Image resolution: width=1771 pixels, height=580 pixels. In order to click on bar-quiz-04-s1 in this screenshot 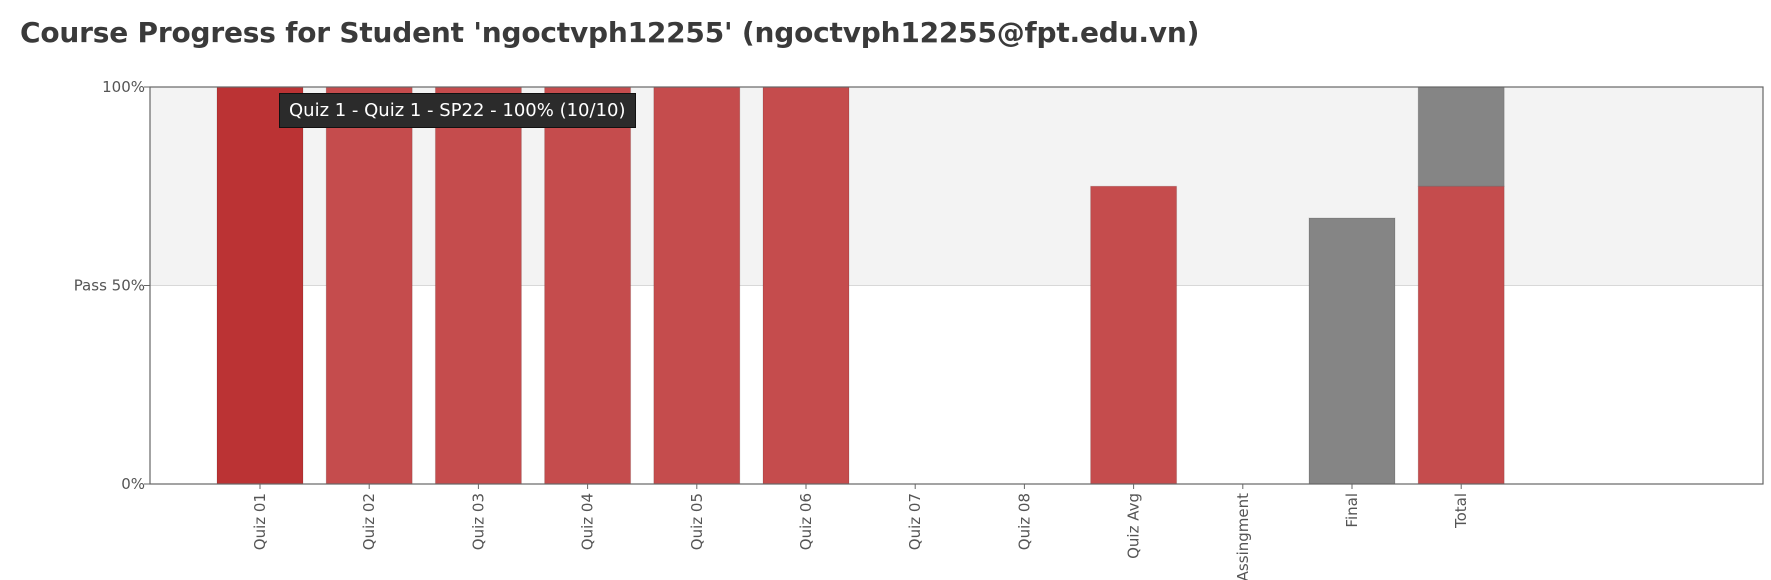, I will do `click(588, 285)`.